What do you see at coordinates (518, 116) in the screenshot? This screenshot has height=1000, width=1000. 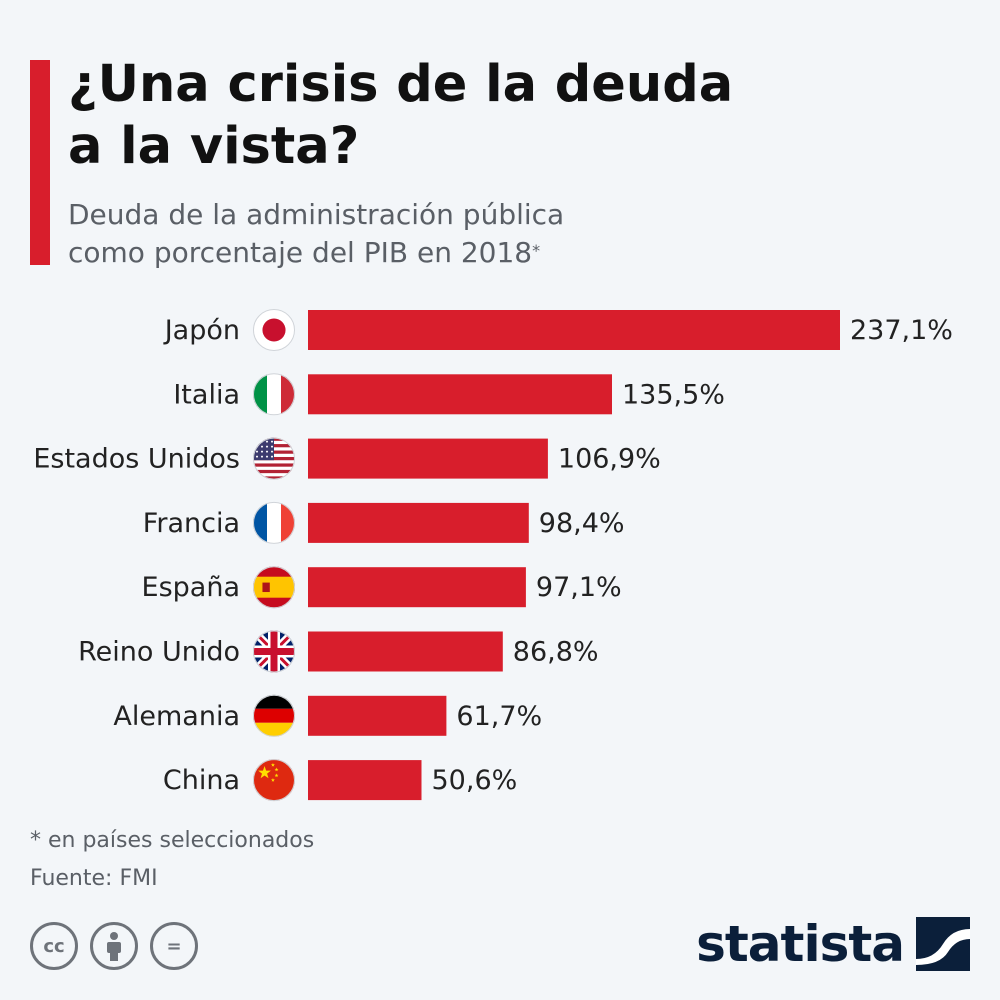 I see `page-title: ¿Una crisis de la deuda a la vista?` at bounding box center [518, 116].